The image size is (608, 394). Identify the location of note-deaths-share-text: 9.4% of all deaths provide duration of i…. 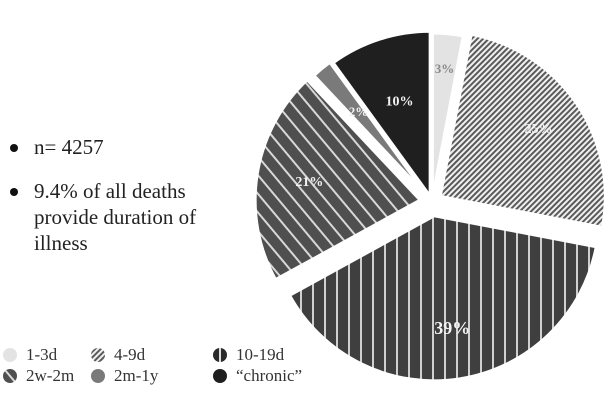
(115, 217).